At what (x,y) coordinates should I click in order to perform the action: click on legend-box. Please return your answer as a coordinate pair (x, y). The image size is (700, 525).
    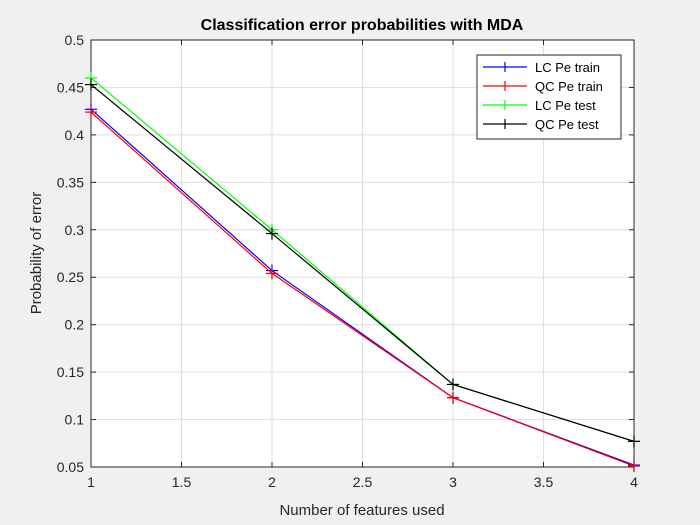
    Looking at the image, I should click on (549, 97).